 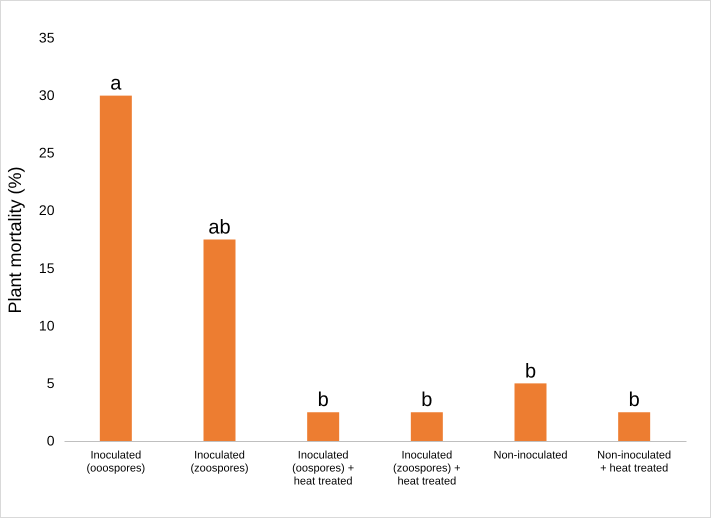 What do you see at coordinates (46, 325) in the screenshot?
I see `y-tick-label: 10` at bounding box center [46, 325].